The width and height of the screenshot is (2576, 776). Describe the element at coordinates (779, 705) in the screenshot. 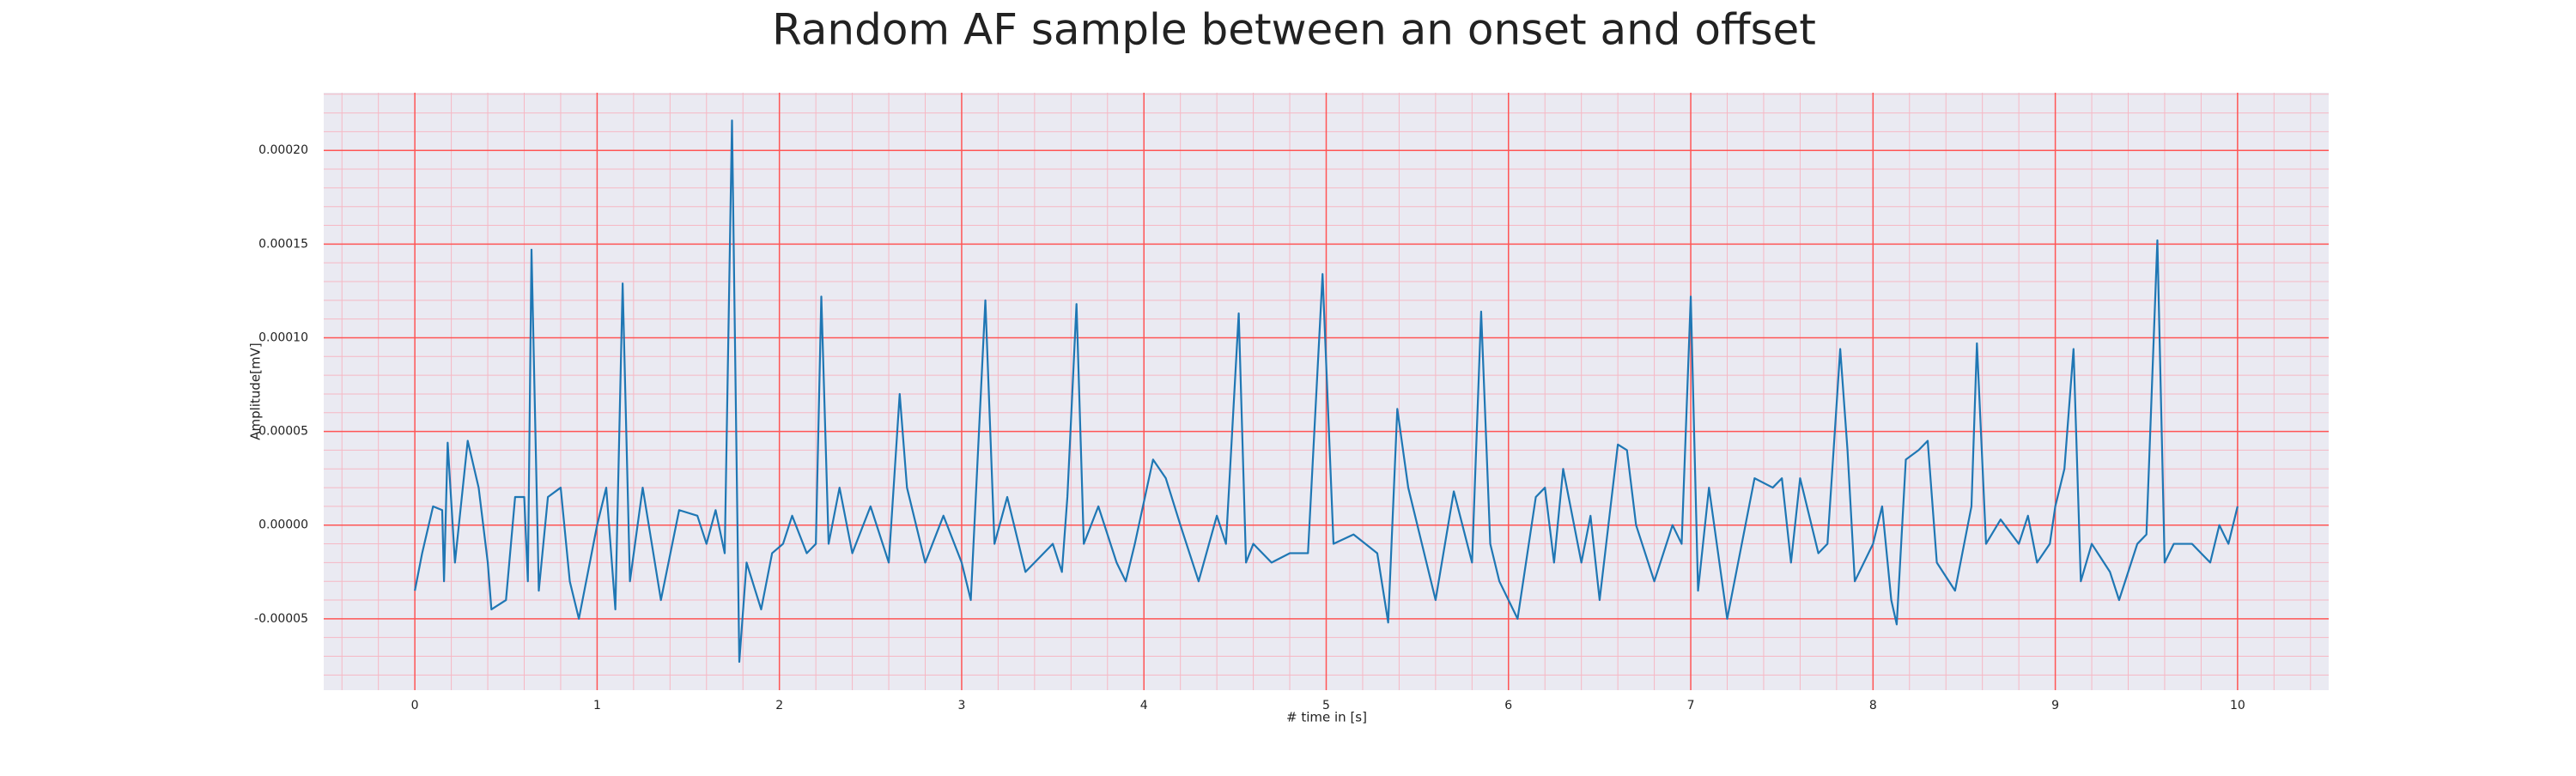

I see `x-tick-label: 2` at that location.